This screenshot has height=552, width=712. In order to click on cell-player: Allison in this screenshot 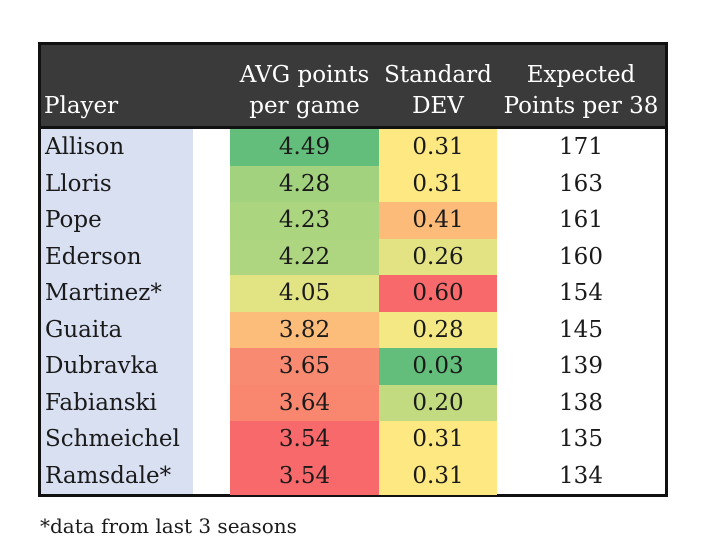, I will do `click(85, 147)`.